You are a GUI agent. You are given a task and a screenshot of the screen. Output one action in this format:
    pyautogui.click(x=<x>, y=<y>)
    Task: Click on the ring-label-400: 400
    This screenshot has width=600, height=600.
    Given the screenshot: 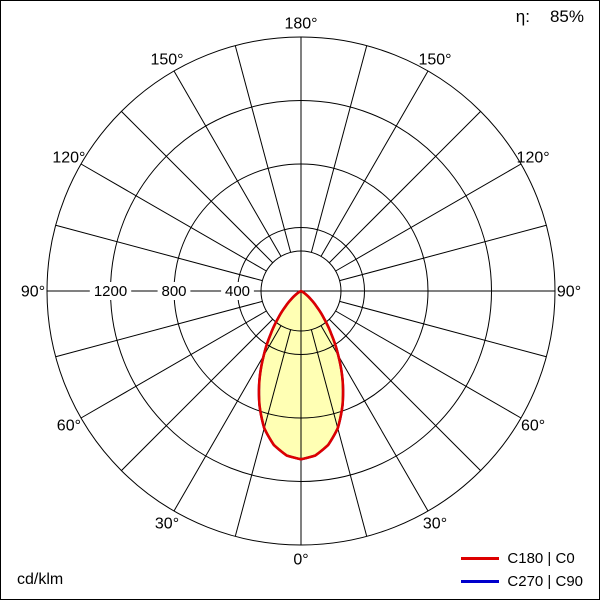 What is the action you would take?
    pyautogui.click(x=237, y=291)
    